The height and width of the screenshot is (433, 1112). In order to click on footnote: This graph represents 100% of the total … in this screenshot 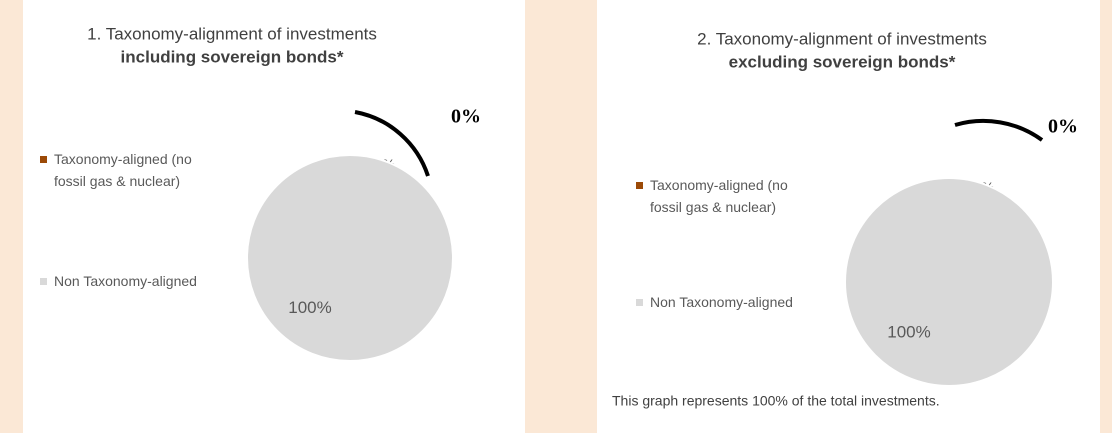, I will do `click(776, 401)`.